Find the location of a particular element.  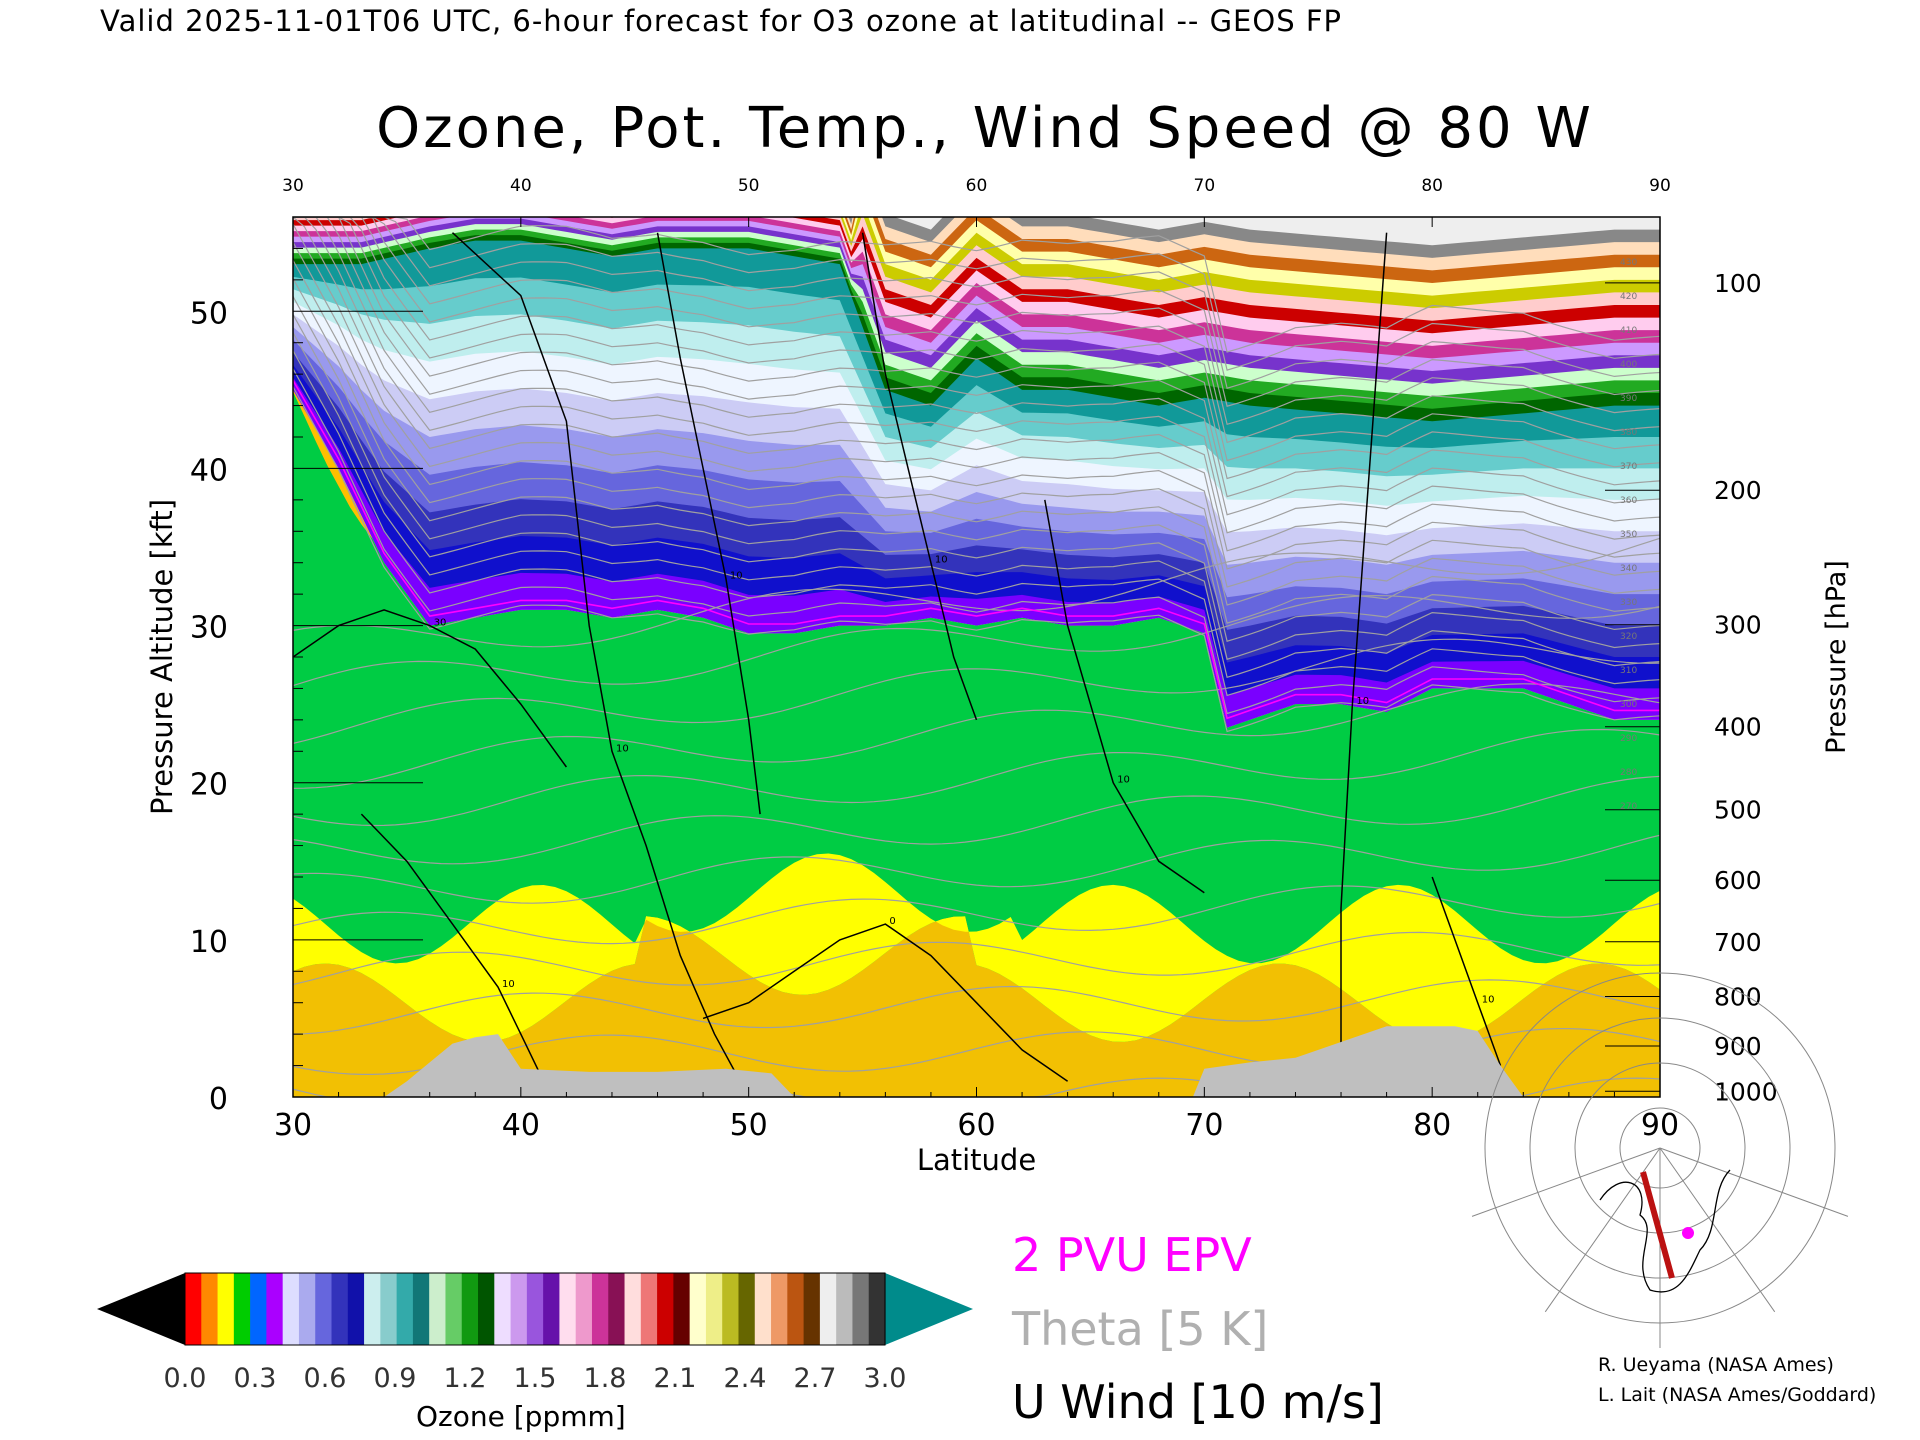

y-axis-label: Pressure Altitude [kft] is located at coordinates (162, 657).